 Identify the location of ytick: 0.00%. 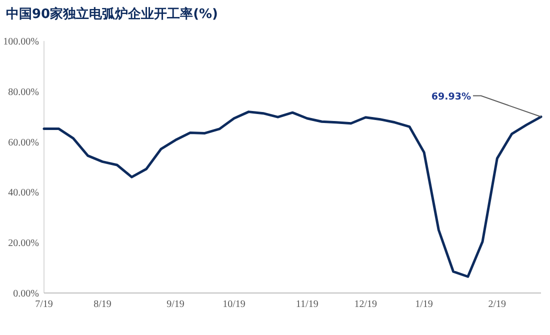
(26, 294).